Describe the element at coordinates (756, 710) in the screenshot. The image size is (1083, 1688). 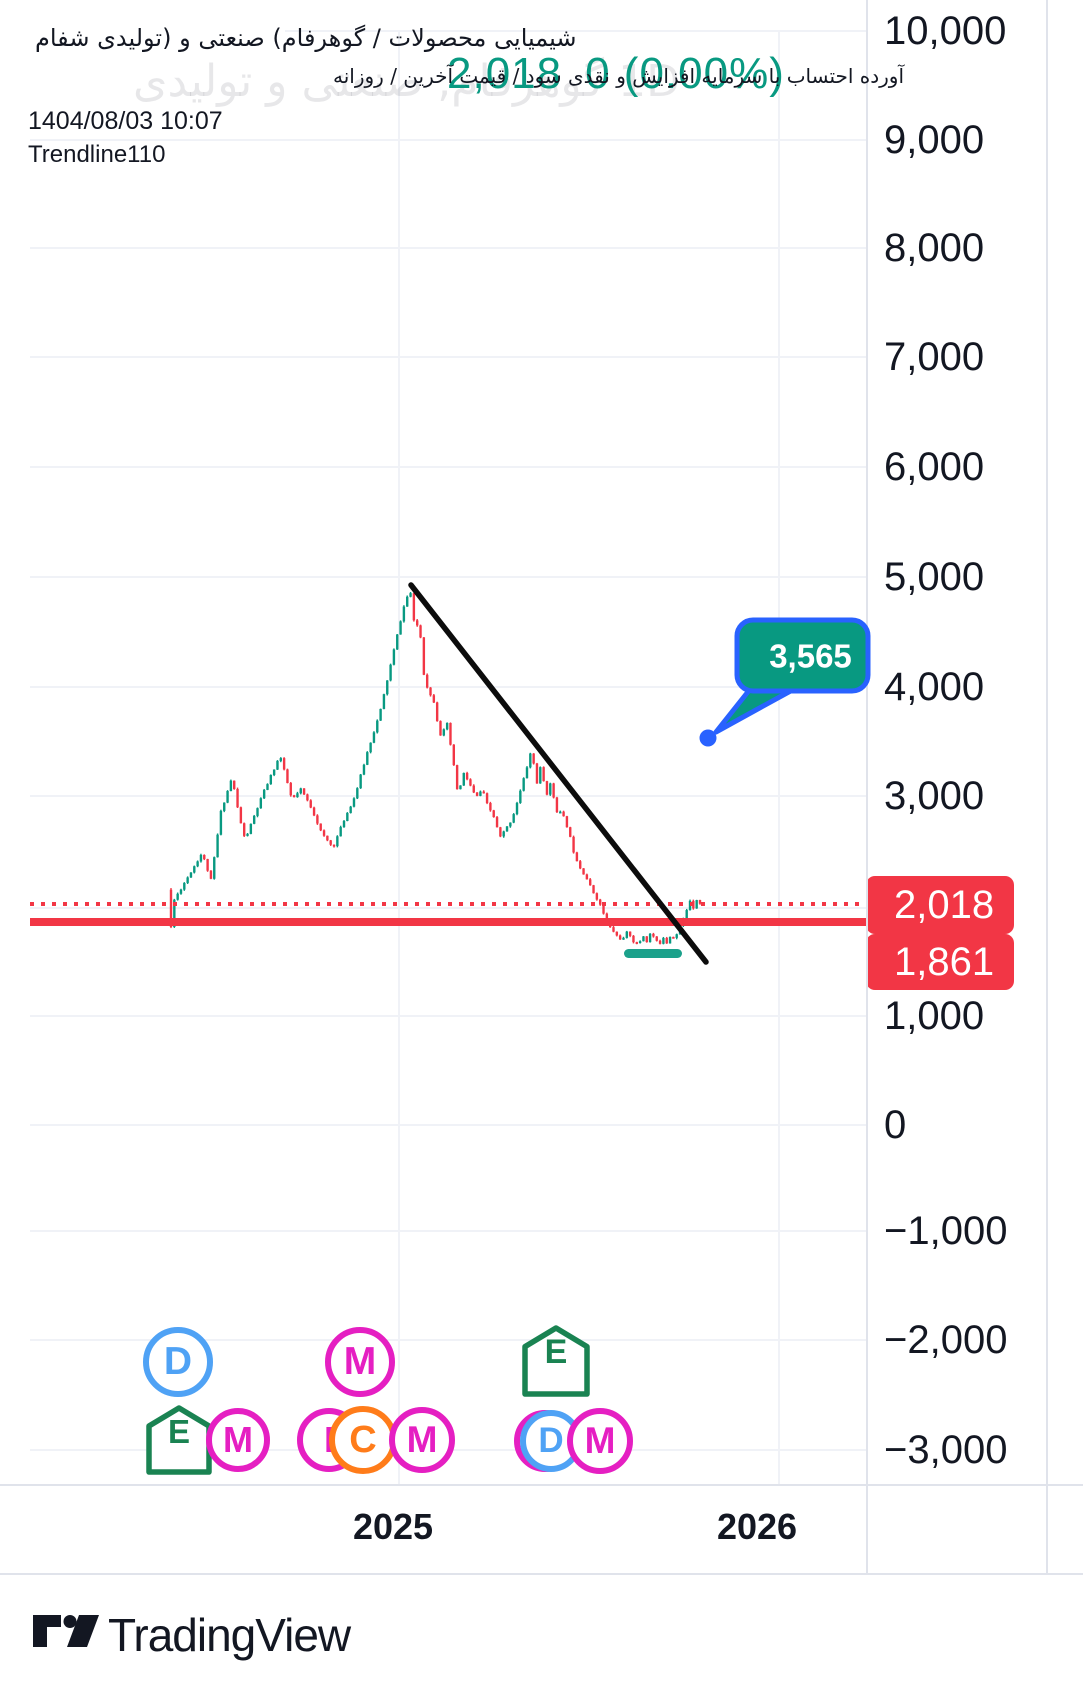
I see `callout-tail` at that location.